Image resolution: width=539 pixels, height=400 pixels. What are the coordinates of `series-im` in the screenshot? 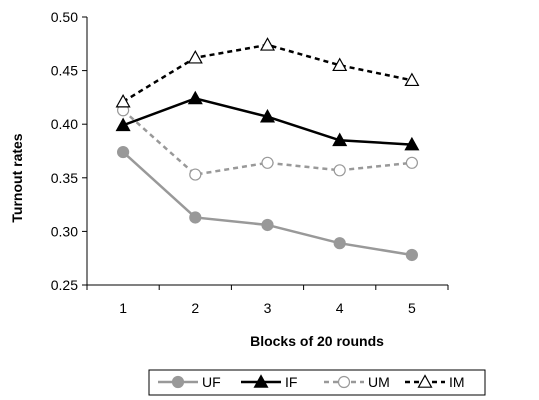 It's located at (267, 72).